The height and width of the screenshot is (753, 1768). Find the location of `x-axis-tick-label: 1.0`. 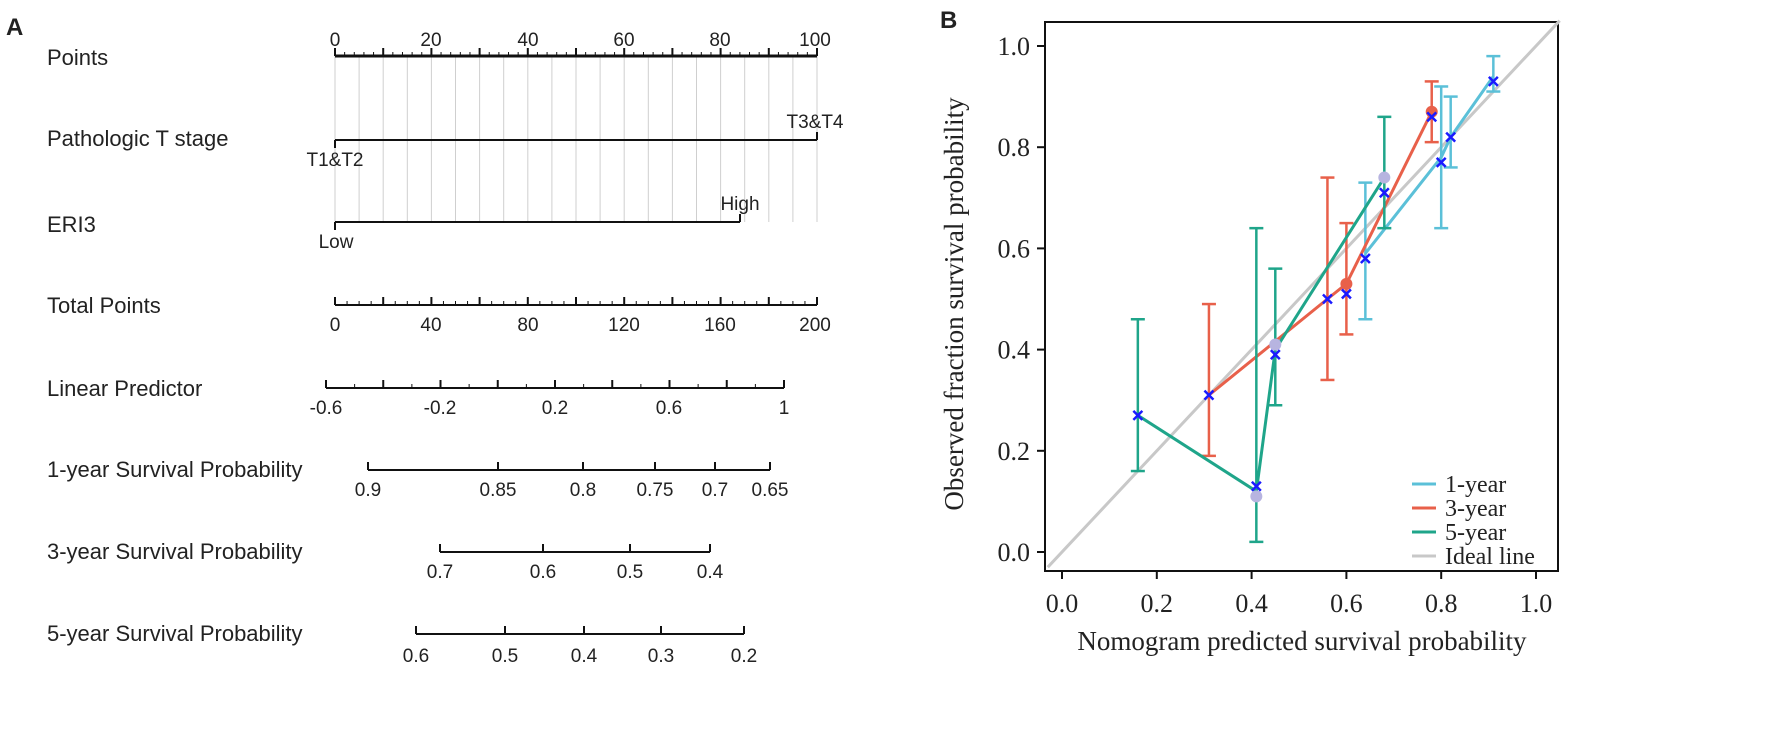

x-axis-tick-label: 1.0 is located at coordinates (1536, 603).